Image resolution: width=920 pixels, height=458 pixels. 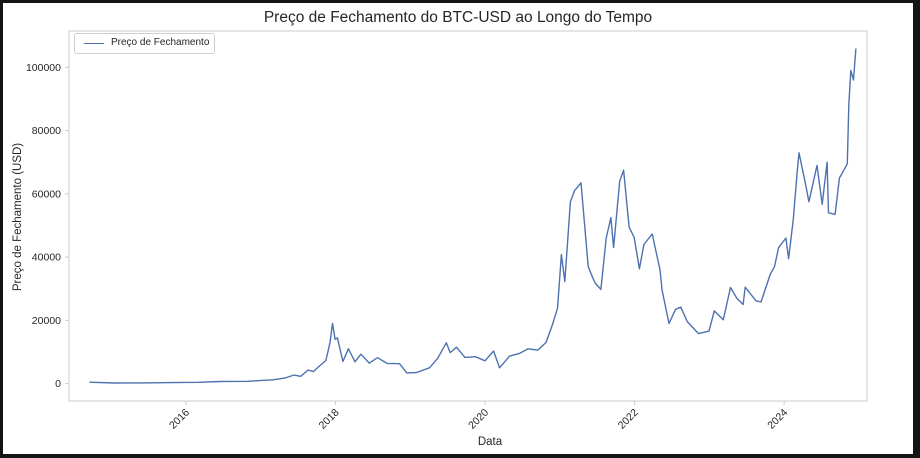 I want to click on y-tick-label: 60000, so click(x=46, y=194).